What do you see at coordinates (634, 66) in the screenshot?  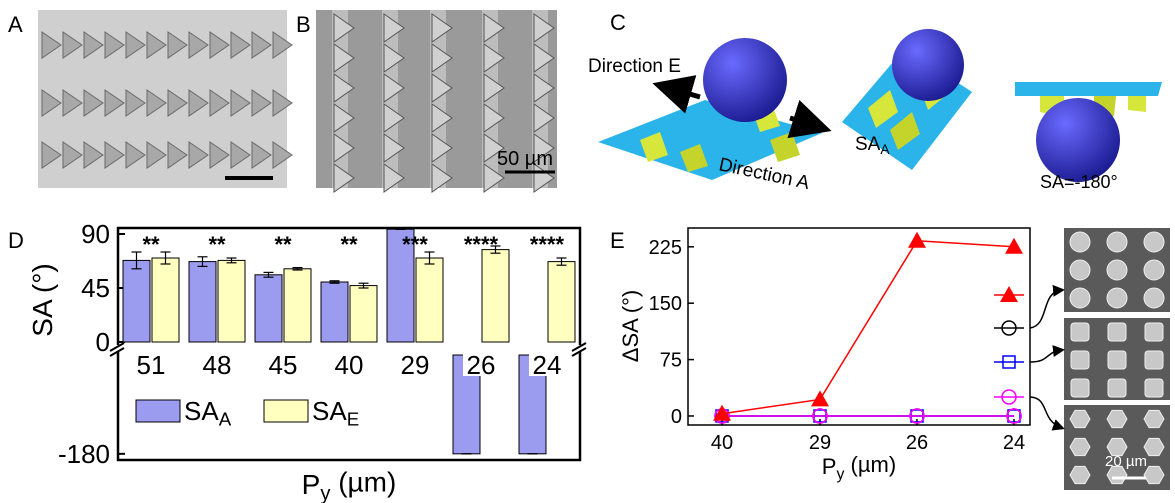 I see `direction-label: Direction E` at bounding box center [634, 66].